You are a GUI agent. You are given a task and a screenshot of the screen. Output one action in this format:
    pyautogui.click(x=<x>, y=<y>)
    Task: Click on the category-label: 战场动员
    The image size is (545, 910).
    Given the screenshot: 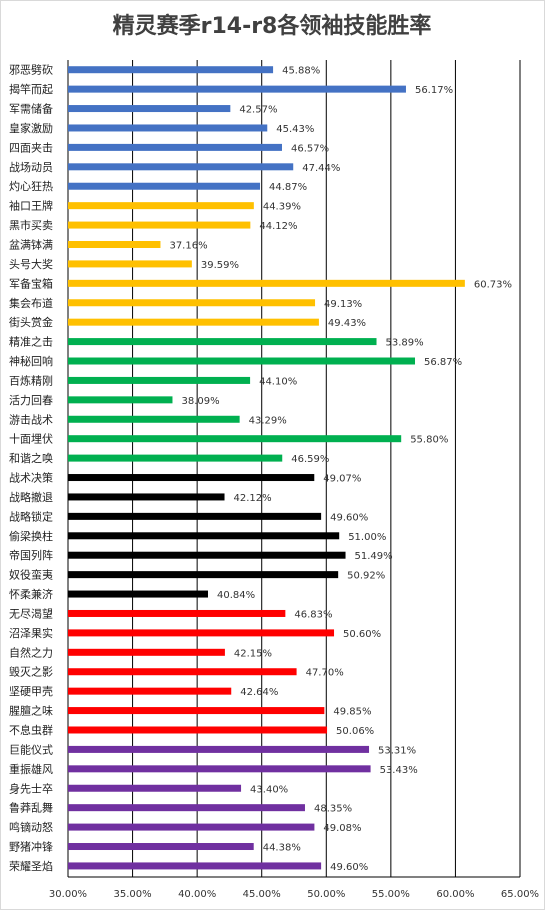 What is the action you would take?
    pyautogui.click(x=31, y=167)
    